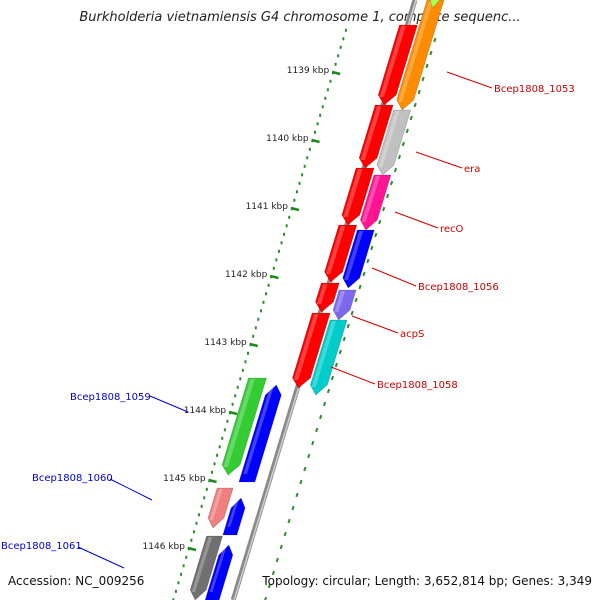 The image size is (600, 600). I want to click on gene-label-era: era, so click(447, 163).